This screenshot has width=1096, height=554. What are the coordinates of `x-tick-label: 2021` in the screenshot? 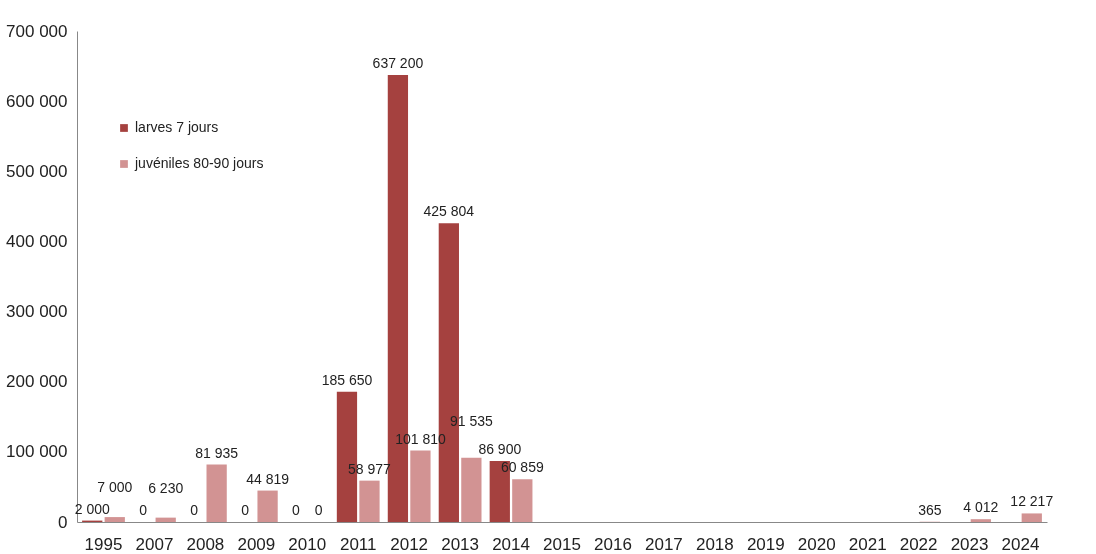 It's located at (867, 544).